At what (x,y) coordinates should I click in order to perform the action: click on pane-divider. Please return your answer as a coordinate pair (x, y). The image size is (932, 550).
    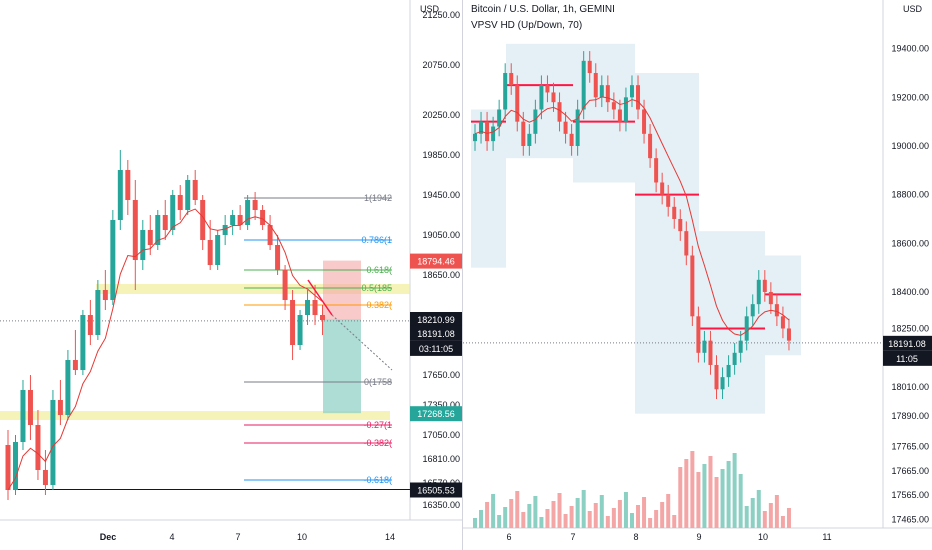
    Looking at the image, I should click on (462, 275).